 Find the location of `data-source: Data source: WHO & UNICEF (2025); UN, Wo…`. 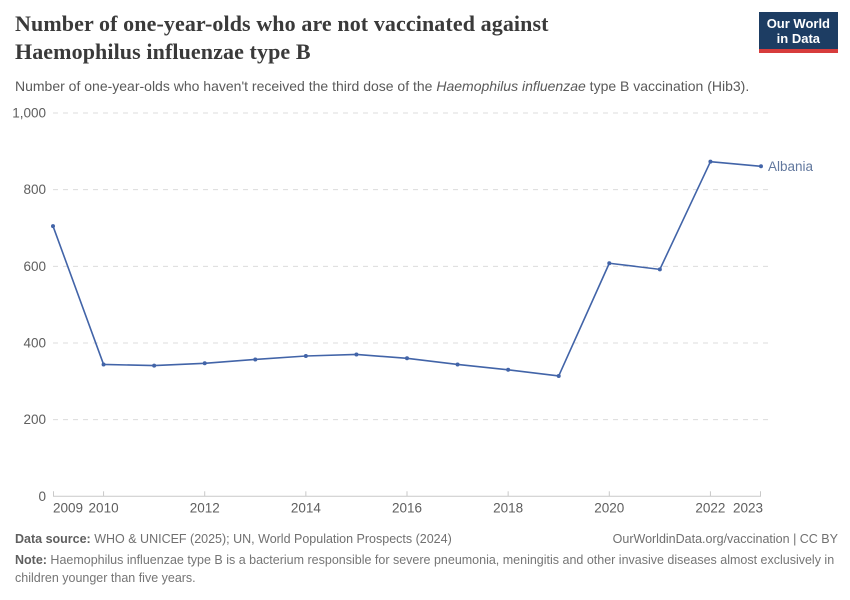

data-source: Data source: WHO & UNICEF (2025); UN, Wo… is located at coordinates (233, 539).